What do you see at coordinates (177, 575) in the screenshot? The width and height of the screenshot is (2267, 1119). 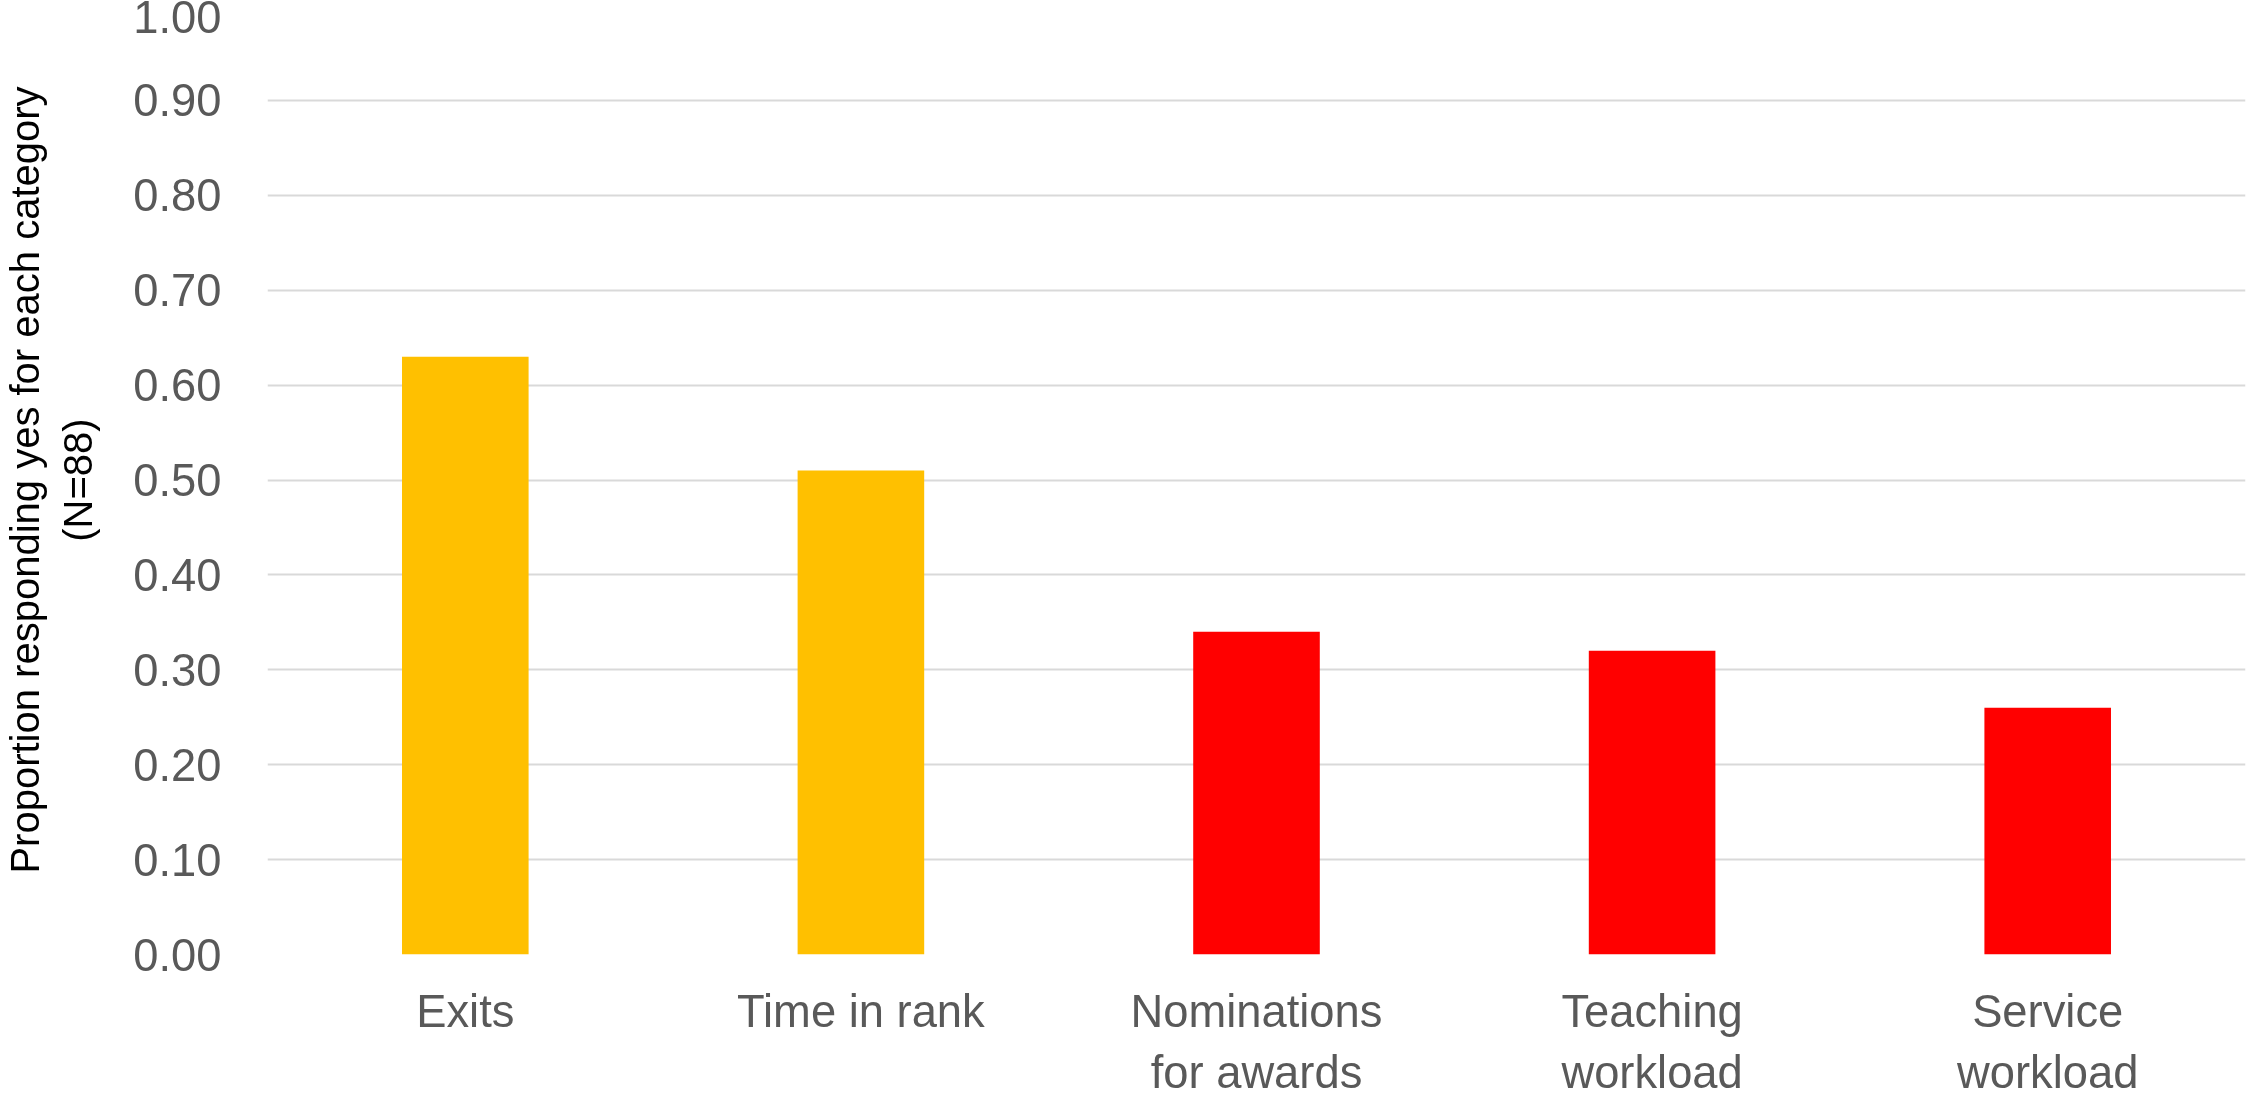 I see `y-tick-label: 0.40` at bounding box center [177, 575].